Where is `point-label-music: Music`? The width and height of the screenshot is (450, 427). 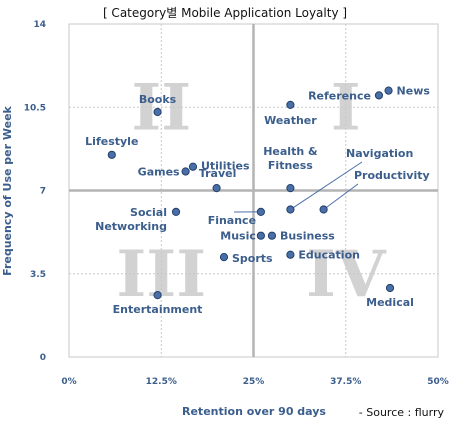
point-label-music: Music is located at coordinates (238, 236).